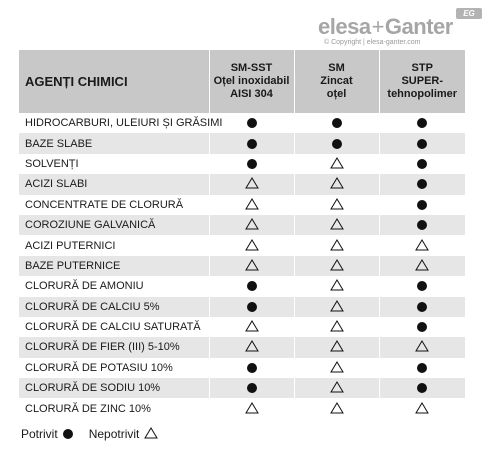 This screenshot has height=454, width=488. I want to click on column-header-line: SM, so click(336, 68).